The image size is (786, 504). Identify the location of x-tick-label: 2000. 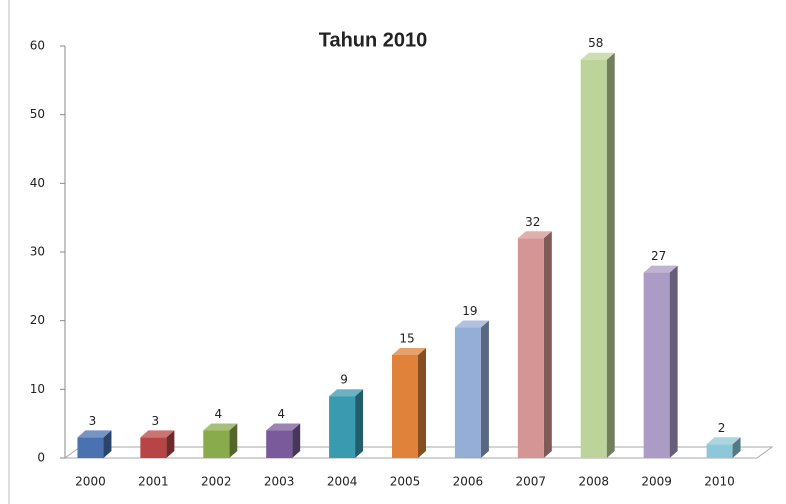
(90, 482).